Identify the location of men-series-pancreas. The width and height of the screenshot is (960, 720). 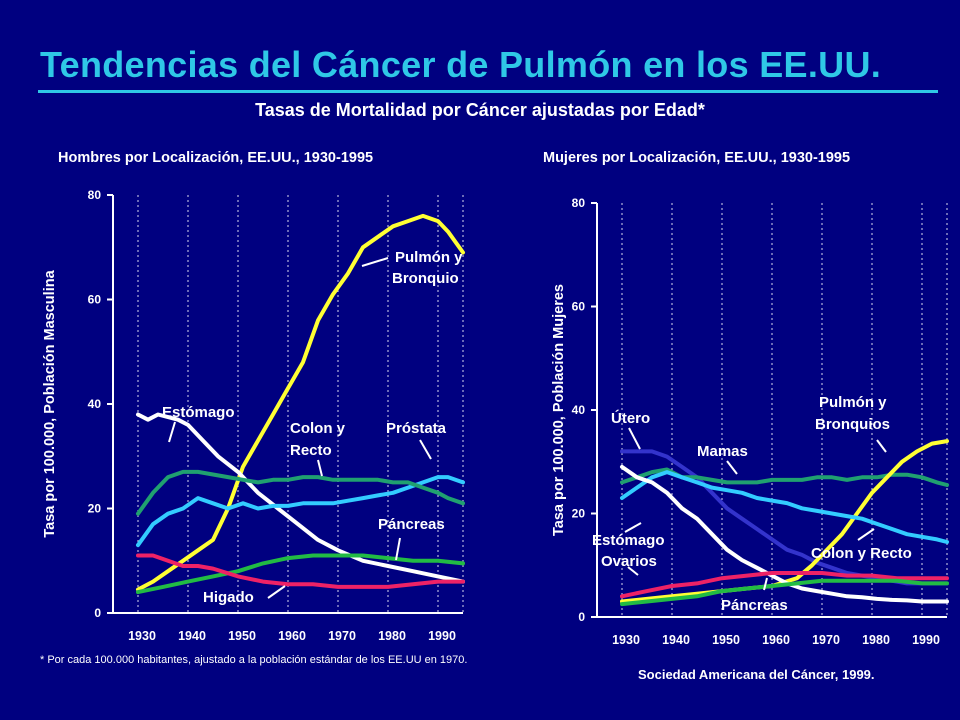
(300, 574).